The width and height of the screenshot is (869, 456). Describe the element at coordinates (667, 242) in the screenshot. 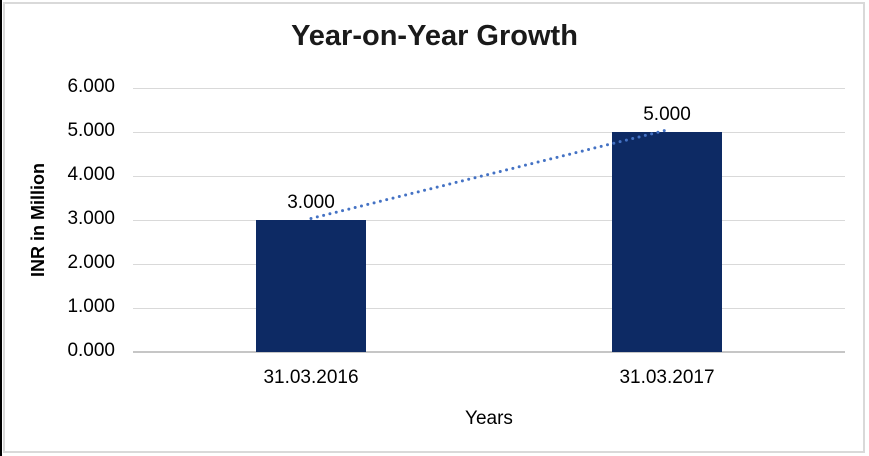

I see `bar-31.03.2017` at that location.